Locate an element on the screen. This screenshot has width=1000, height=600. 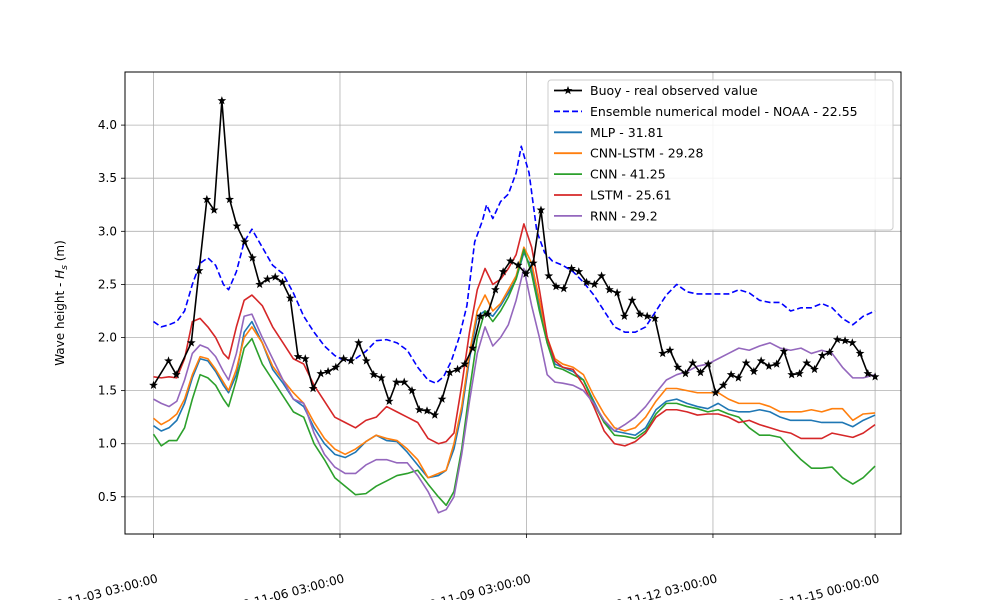
legend-label: CNN-LSTM - 29.28 is located at coordinates (647, 153).